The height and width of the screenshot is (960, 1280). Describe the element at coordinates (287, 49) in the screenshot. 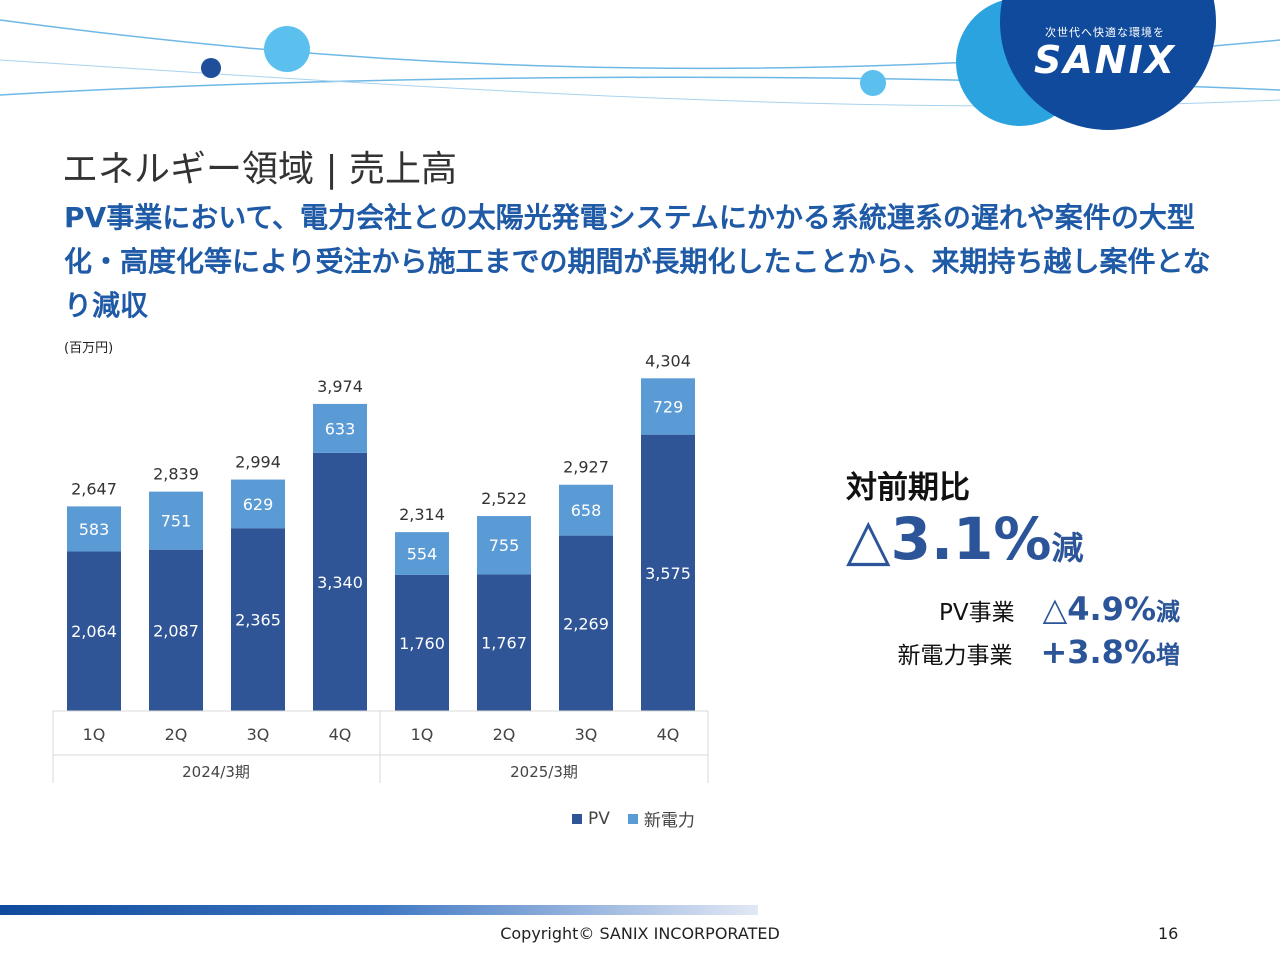

I see `decor-dot-light` at that location.